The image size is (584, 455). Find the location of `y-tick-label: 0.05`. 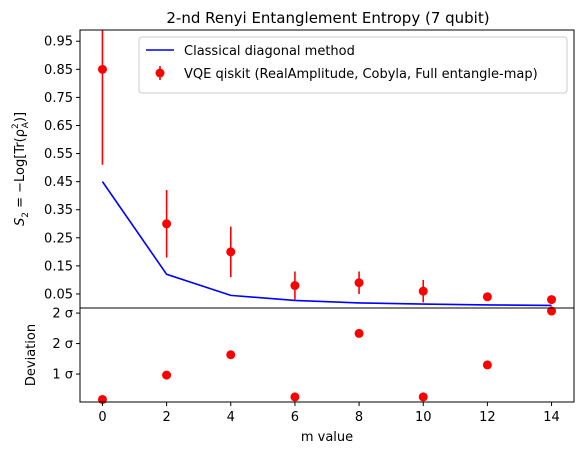

y-tick-label: 0.05 is located at coordinates (58, 294).